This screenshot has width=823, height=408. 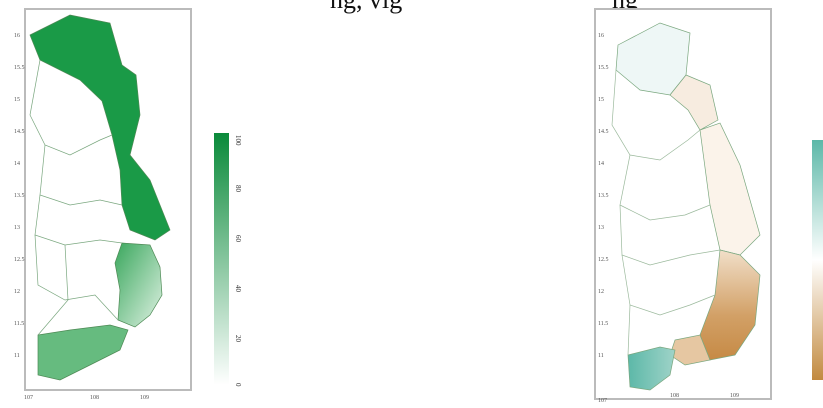 I want to click on colorbar-tick: 80, so click(x=238, y=189).